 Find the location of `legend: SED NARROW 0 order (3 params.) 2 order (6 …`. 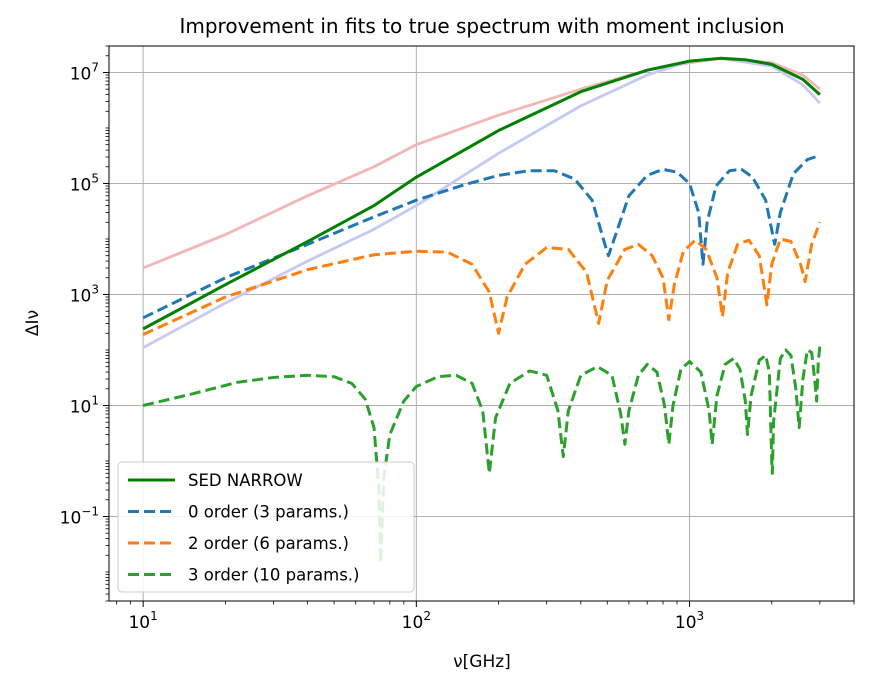

legend: SED NARROW 0 order (3 params.) 2 order (6 … is located at coordinates (266, 527).